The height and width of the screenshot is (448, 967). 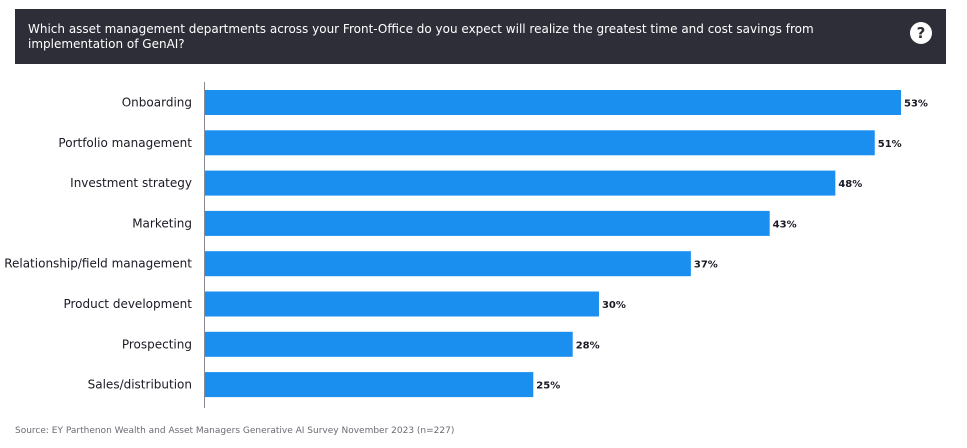 What do you see at coordinates (588, 345) in the screenshot?
I see `value-label: 28%` at bounding box center [588, 345].